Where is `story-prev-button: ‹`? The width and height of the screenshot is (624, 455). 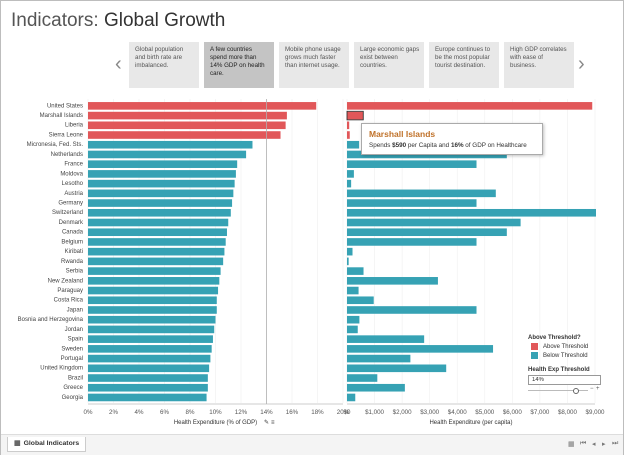
story-prev-button: ‹ is located at coordinates (118, 64).